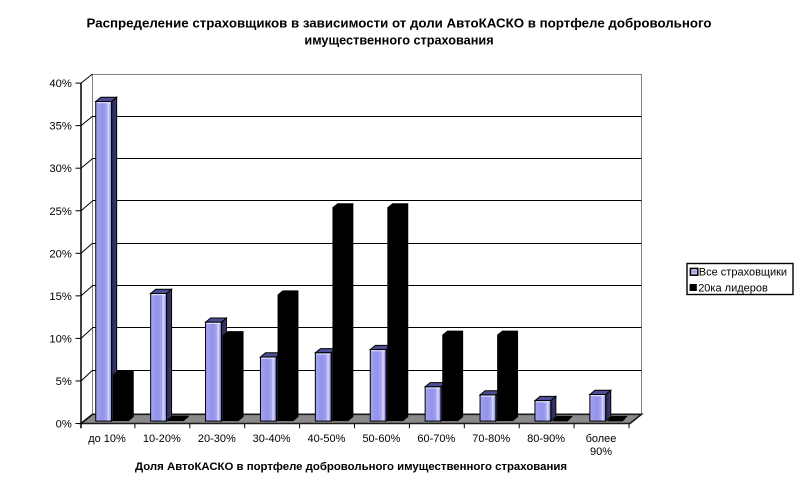 Image resolution: width=800 pixels, height=497 pixels. What do you see at coordinates (64, 425) in the screenshot?
I see `svg-text: 0%` at bounding box center [64, 425].